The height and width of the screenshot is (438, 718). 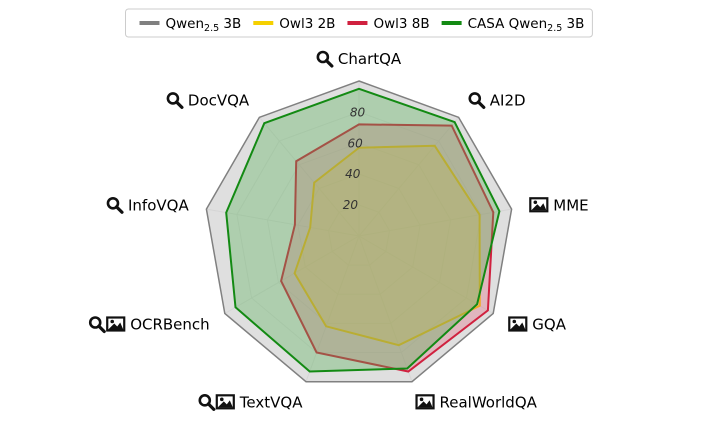 What do you see at coordinates (508, 100) in the screenshot?
I see `category-label-text: AI2D` at bounding box center [508, 100].